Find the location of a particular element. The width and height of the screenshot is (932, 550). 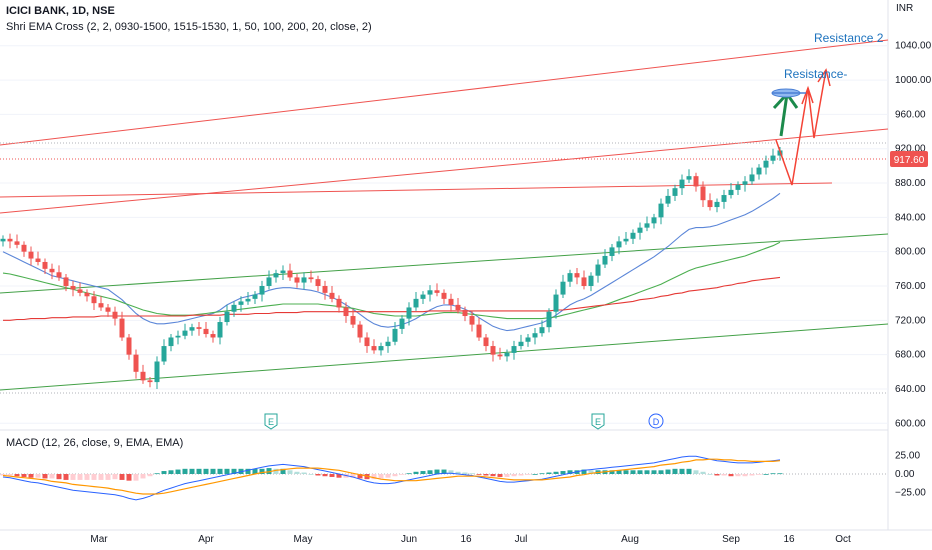

time-tick-label: Jul is located at coordinates (521, 539).